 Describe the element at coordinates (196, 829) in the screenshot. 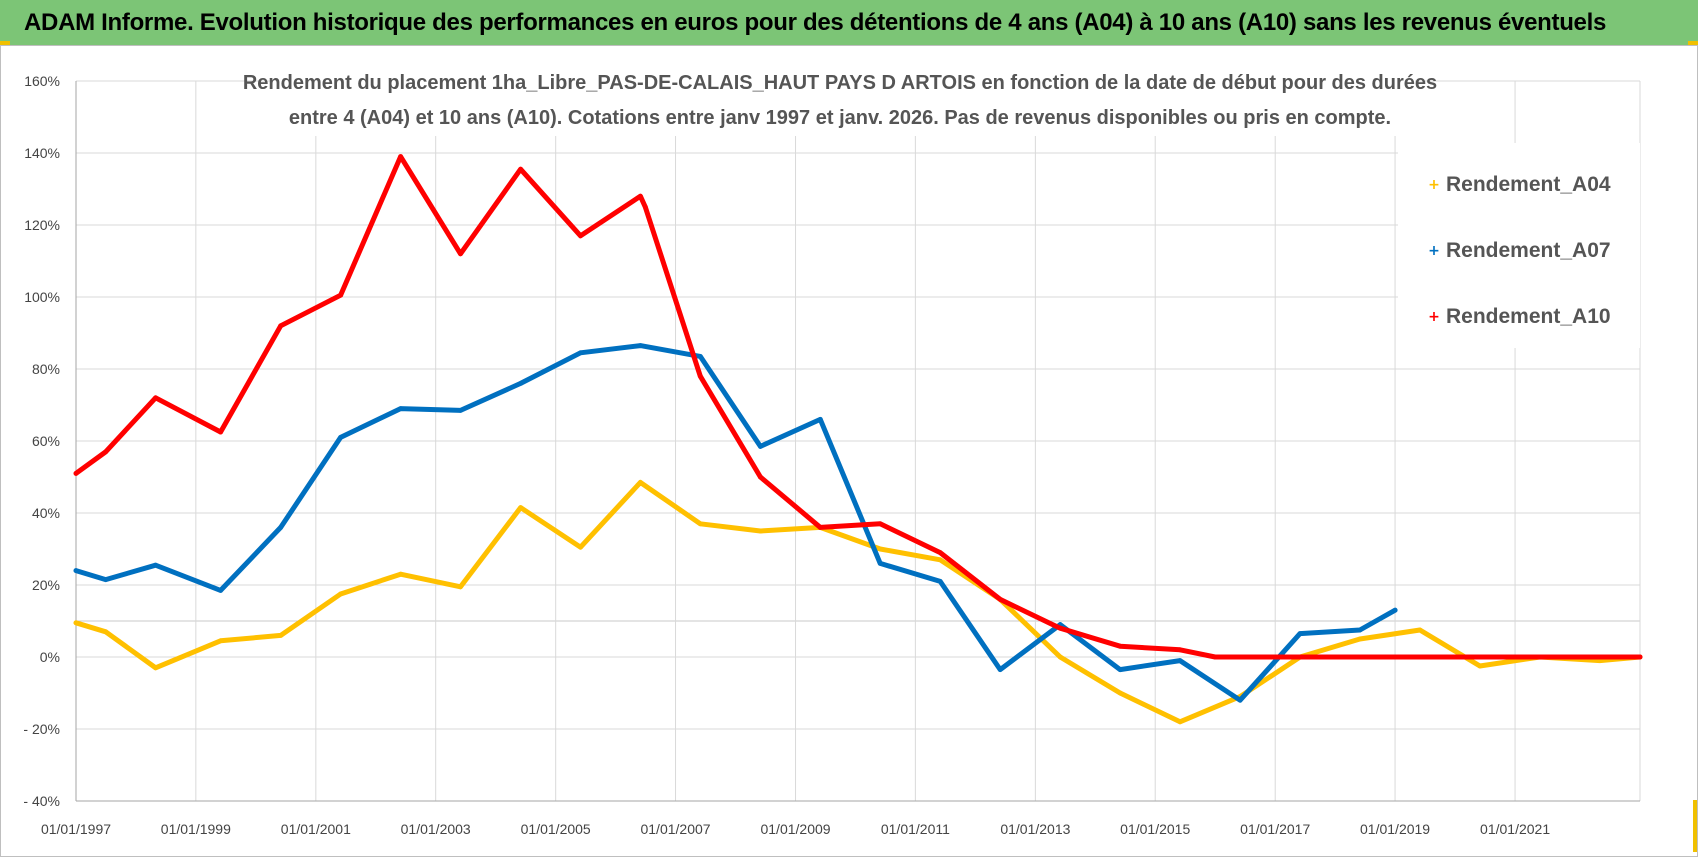

I see `x-tick-label: 01/01/1999` at that location.